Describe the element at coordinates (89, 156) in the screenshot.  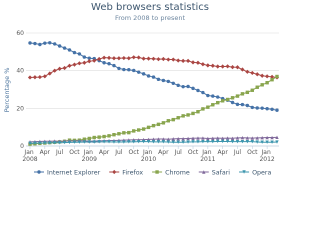
I see `x-tick-label: Jan 2009` at that location.